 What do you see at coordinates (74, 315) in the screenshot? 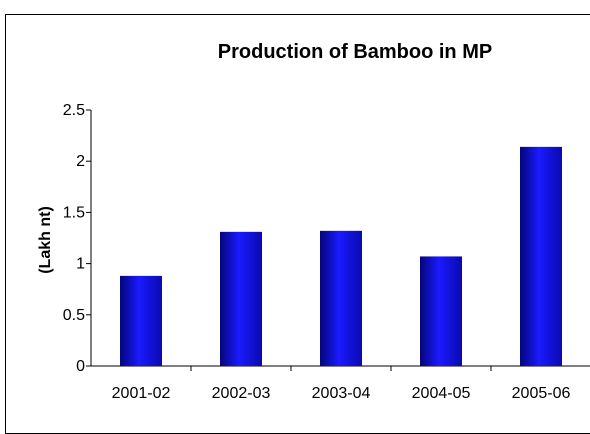
I see `y-tick-label: 0.5` at bounding box center [74, 315].